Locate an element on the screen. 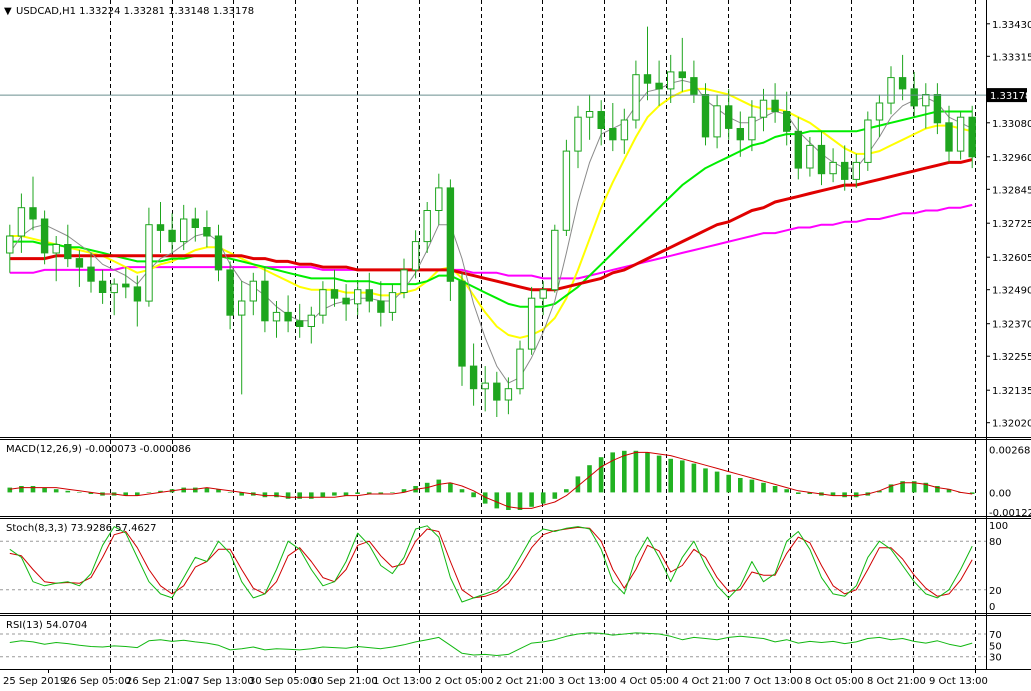 Image resolution: width=1031 pixels, height=691 pixels. time-tick-label: 4 Oct 21:00 is located at coordinates (711, 681).